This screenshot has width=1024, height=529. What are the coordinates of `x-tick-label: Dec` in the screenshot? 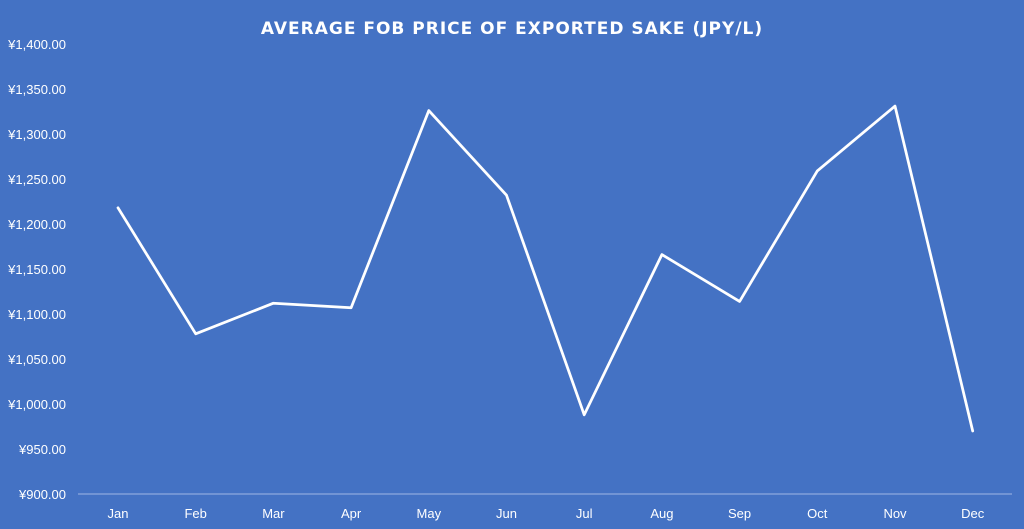 It's located at (973, 513).